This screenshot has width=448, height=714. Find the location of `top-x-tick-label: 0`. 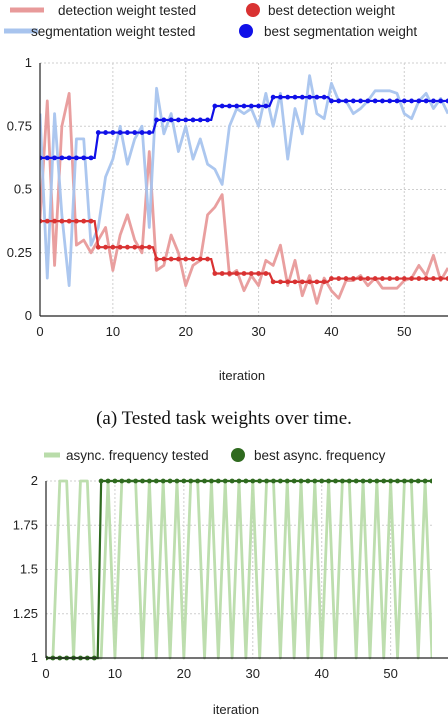

top-x-tick-label: 0 is located at coordinates (39, 331).